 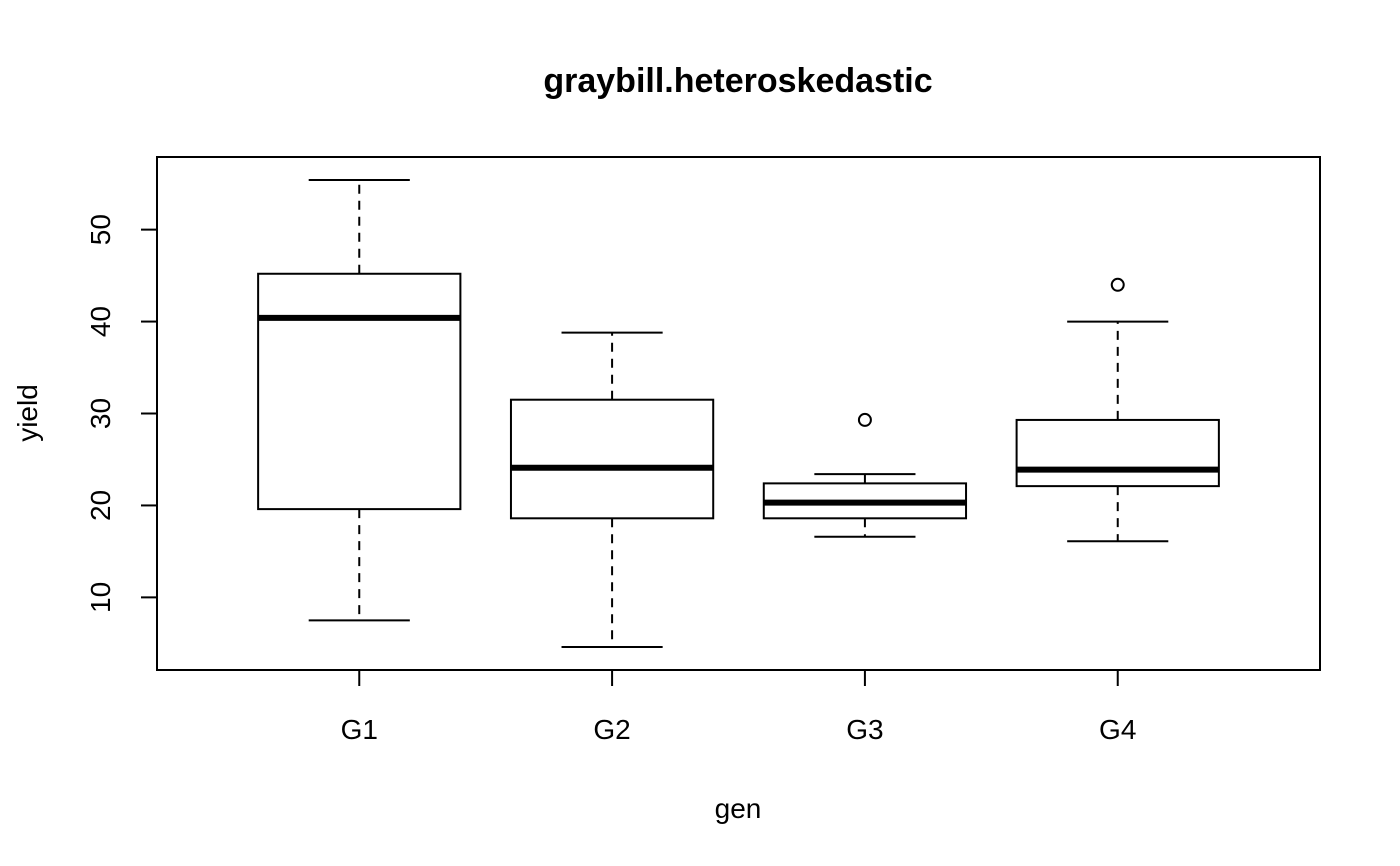 I want to click on chart-title: graybill.heteroskedastic, so click(x=737, y=81).